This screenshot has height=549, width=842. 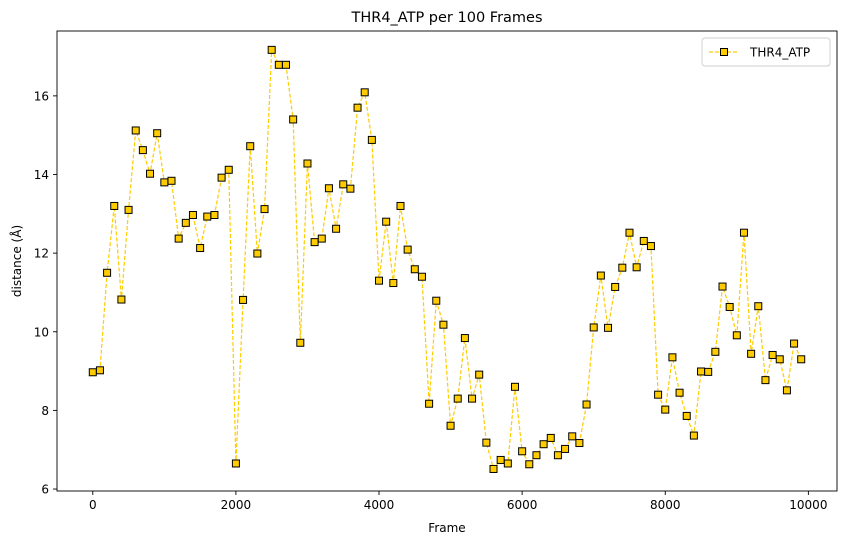 What do you see at coordinates (16, 261) in the screenshot?
I see `y-axis-label: distance (Å)` at bounding box center [16, 261].